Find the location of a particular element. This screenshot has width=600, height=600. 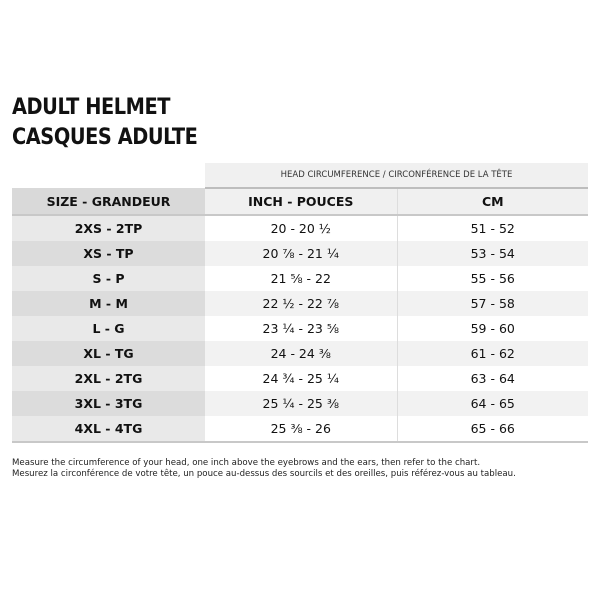

inch-cell: 20 ⅞ - 21 ¼ is located at coordinates (301, 253).